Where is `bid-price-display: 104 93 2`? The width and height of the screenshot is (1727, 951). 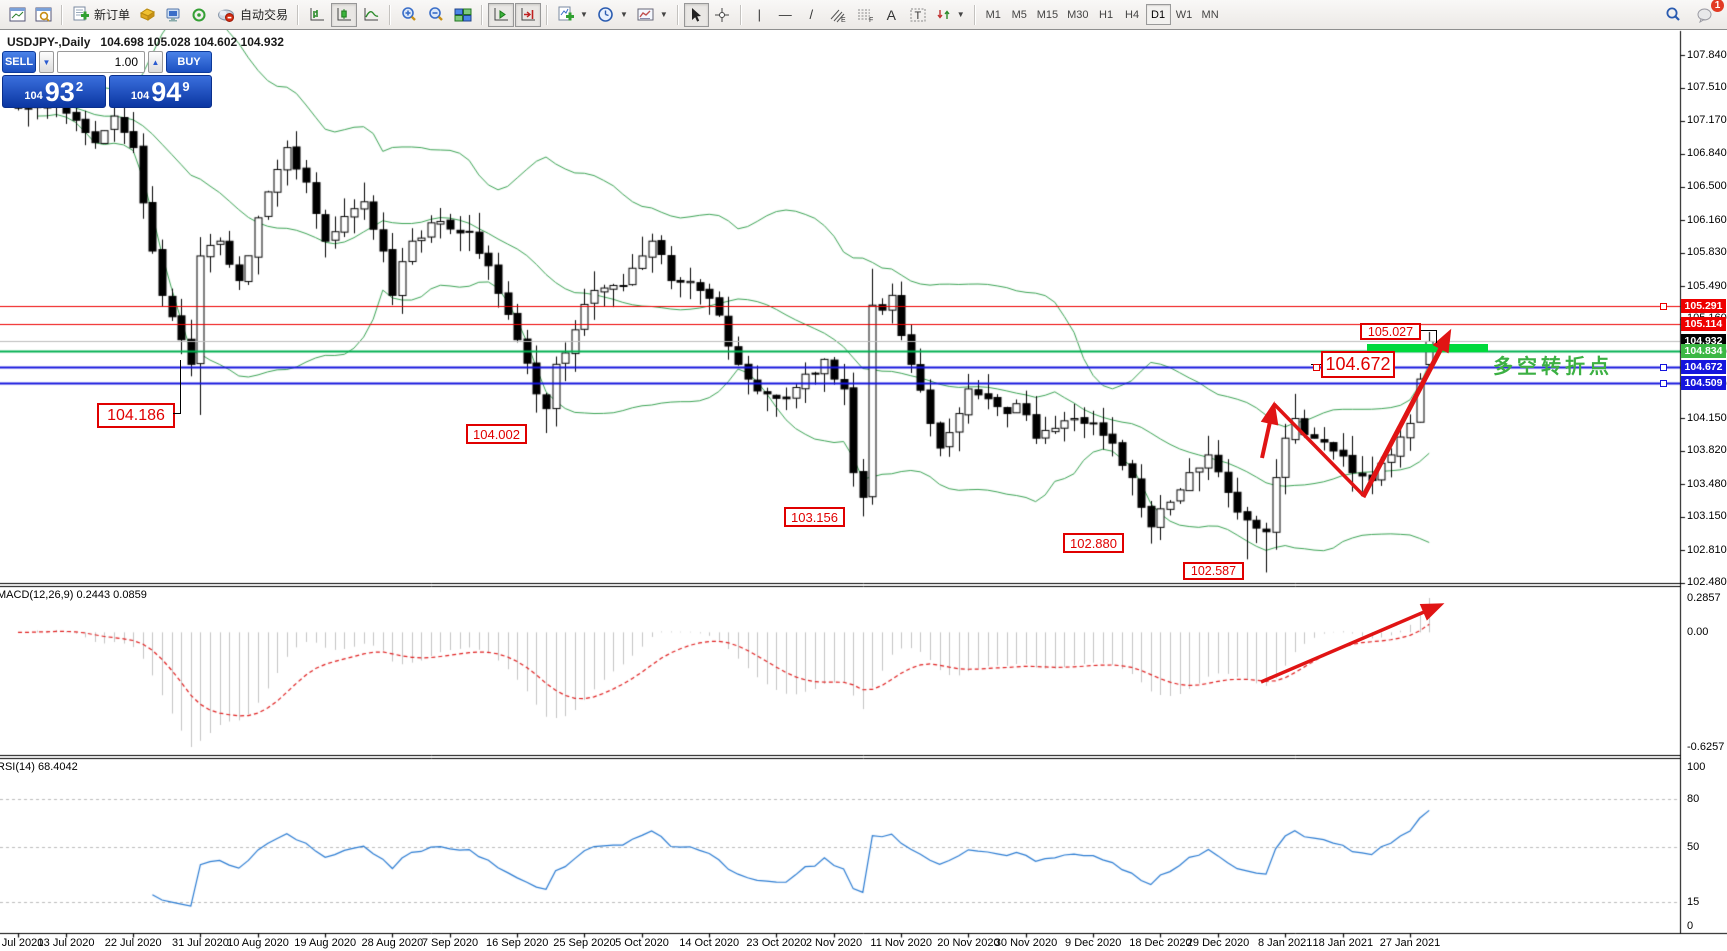
bid-price-display: 104 93 2 is located at coordinates (54, 91).